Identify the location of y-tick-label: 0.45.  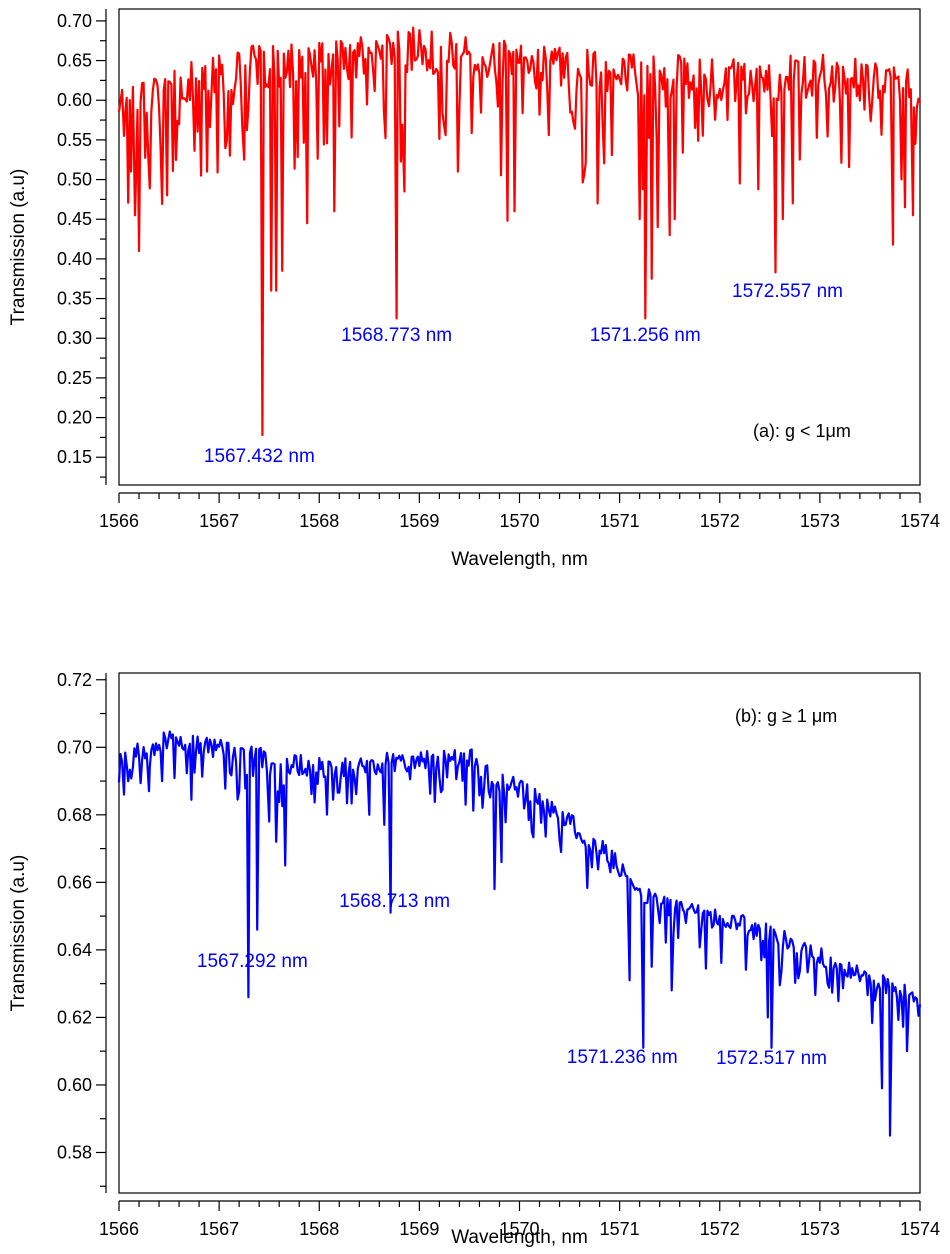
(74, 219).